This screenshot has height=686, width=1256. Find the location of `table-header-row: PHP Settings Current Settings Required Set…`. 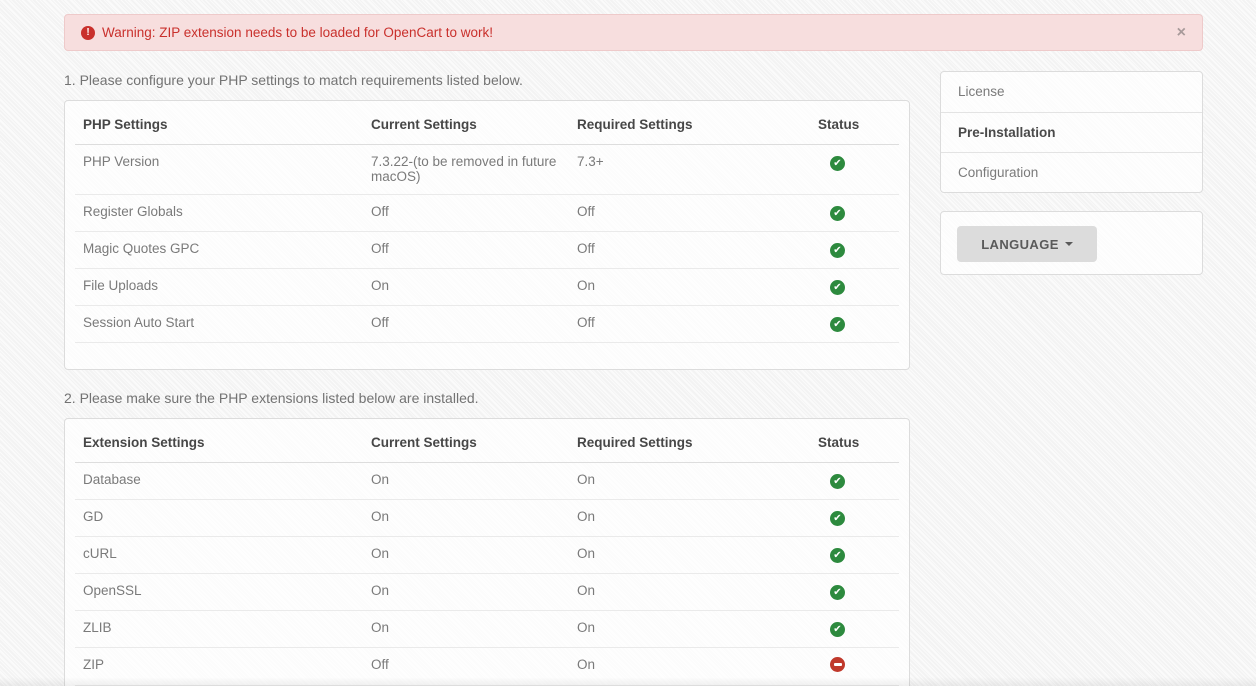

table-header-row: PHP Settings Current Settings Required Set… is located at coordinates (487, 123).